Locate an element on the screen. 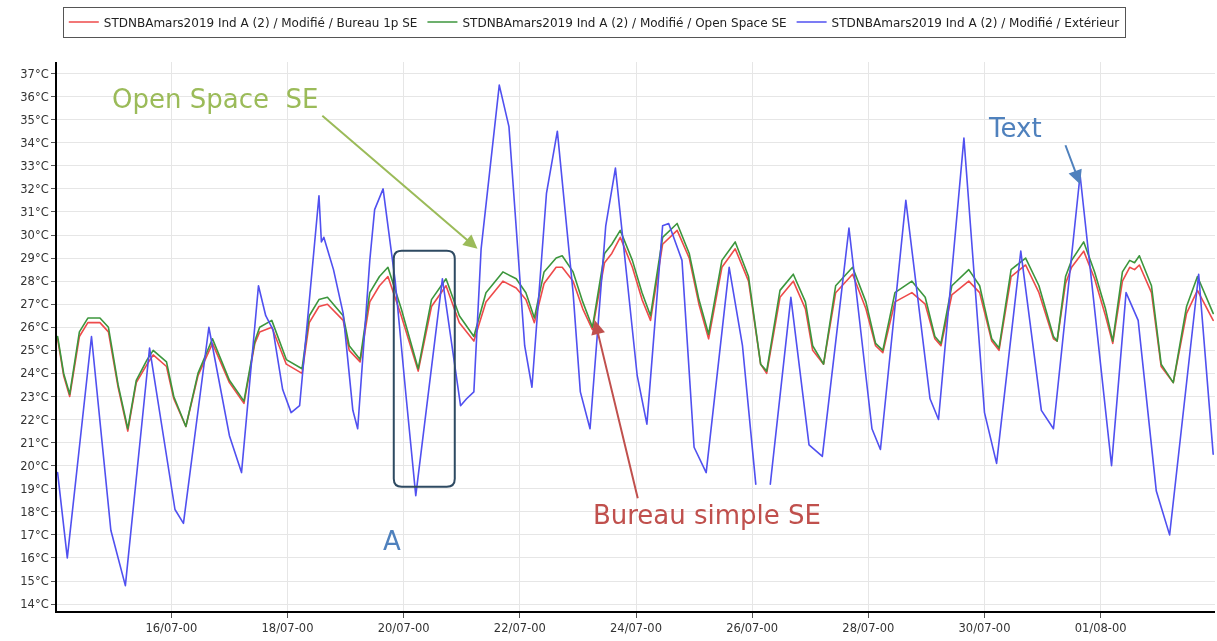  y-tick-label: 23°C is located at coordinates (34, 396).